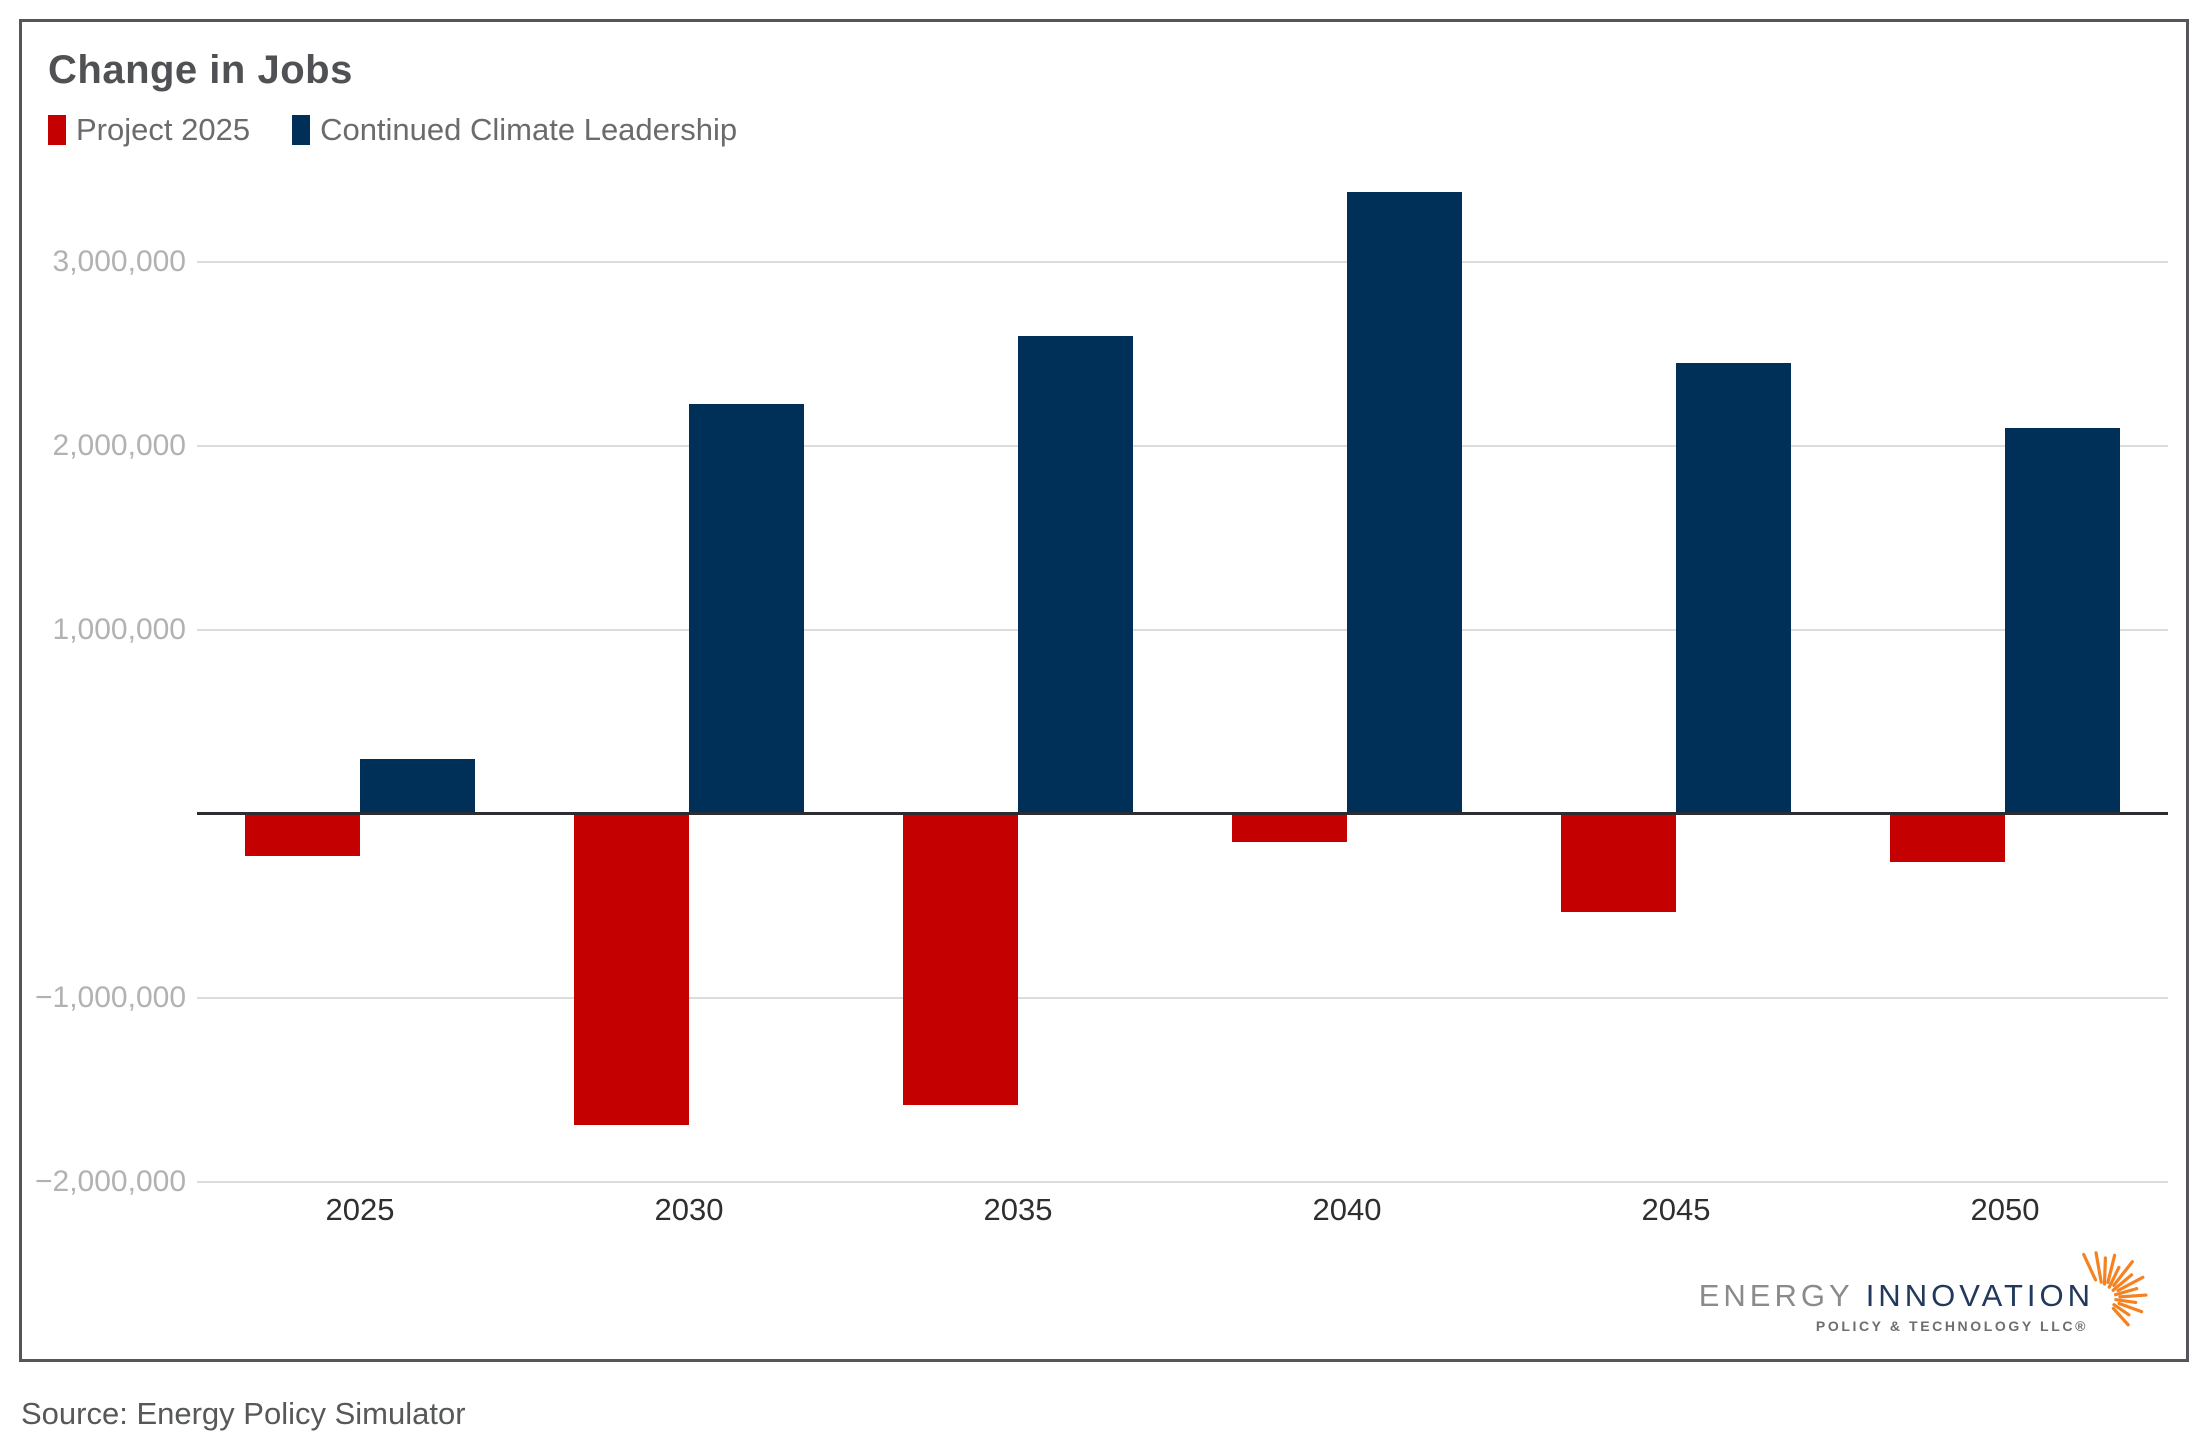 The width and height of the screenshot is (2212, 1454). Describe the element at coordinates (119, 261) in the screenshot. I see `y-axis-tick-label: 3,000,000` at that location.